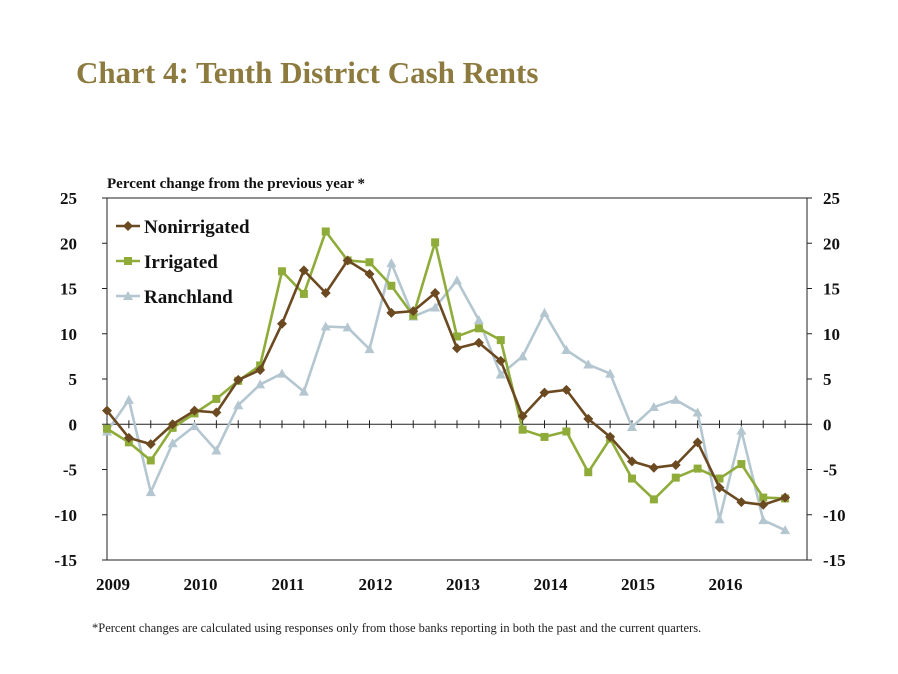 Image resolution: width=898 pixels, height=674 pixels. Describe the element at coordinates (73, 379) in the screenshot. I see `y-tick-label-left: 5` at that location.